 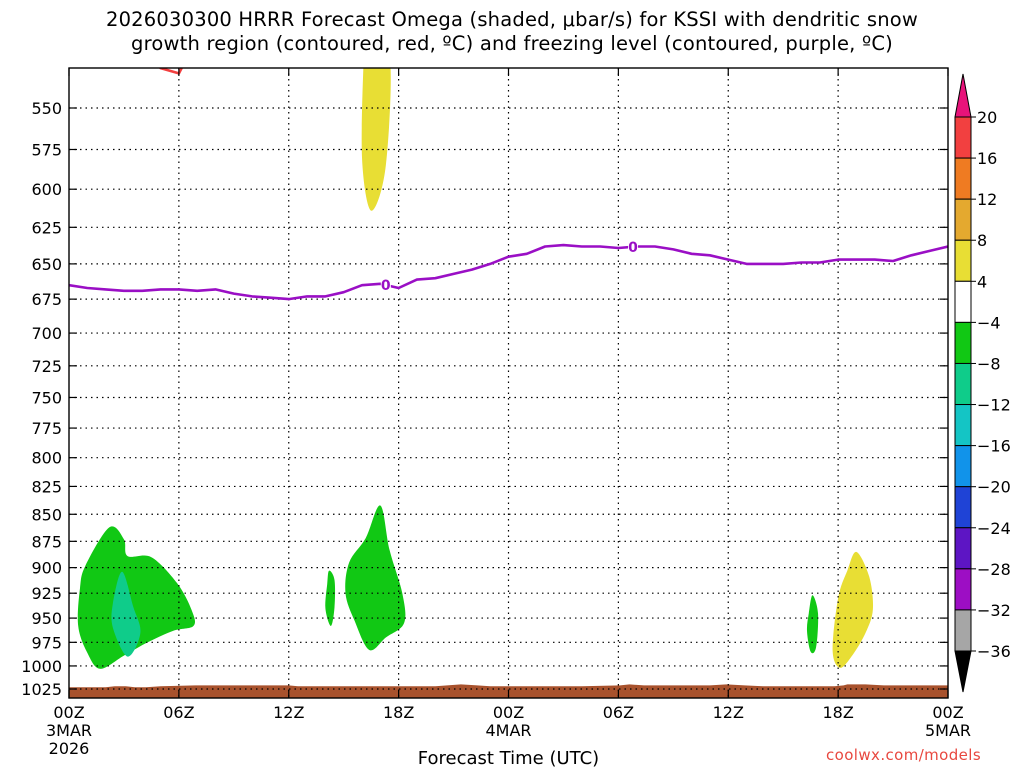 I want to click on ytick-label-875: 875, so click(x=46, y=541).